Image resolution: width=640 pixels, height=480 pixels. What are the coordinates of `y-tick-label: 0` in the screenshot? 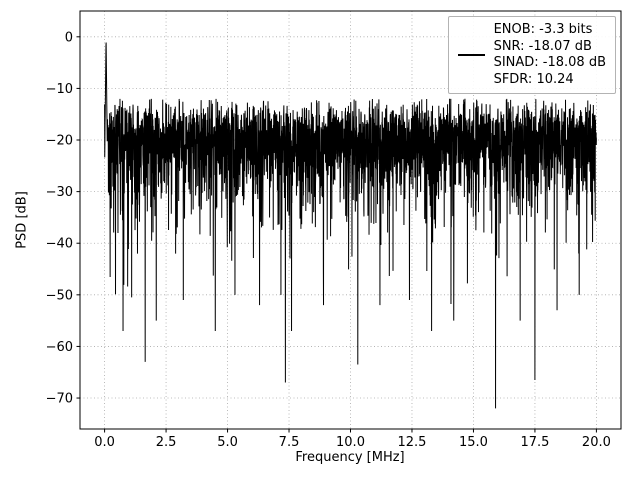 It's located at (69, 37).